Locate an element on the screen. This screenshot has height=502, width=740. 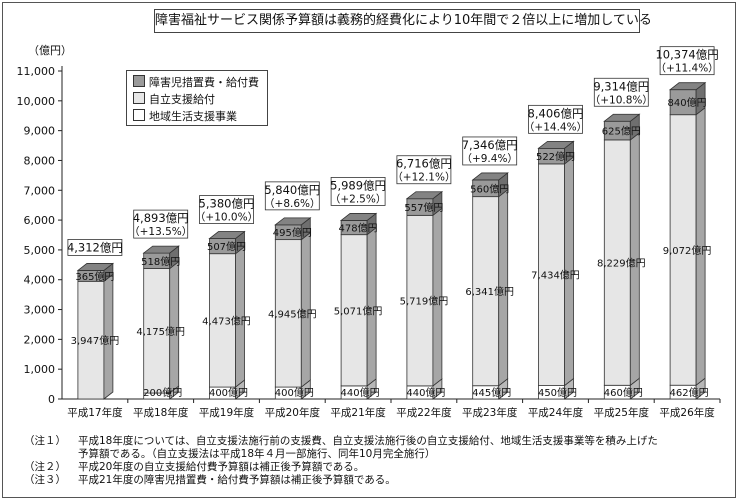
data-label-children: 478億円 is located at coordinates (358, 228).